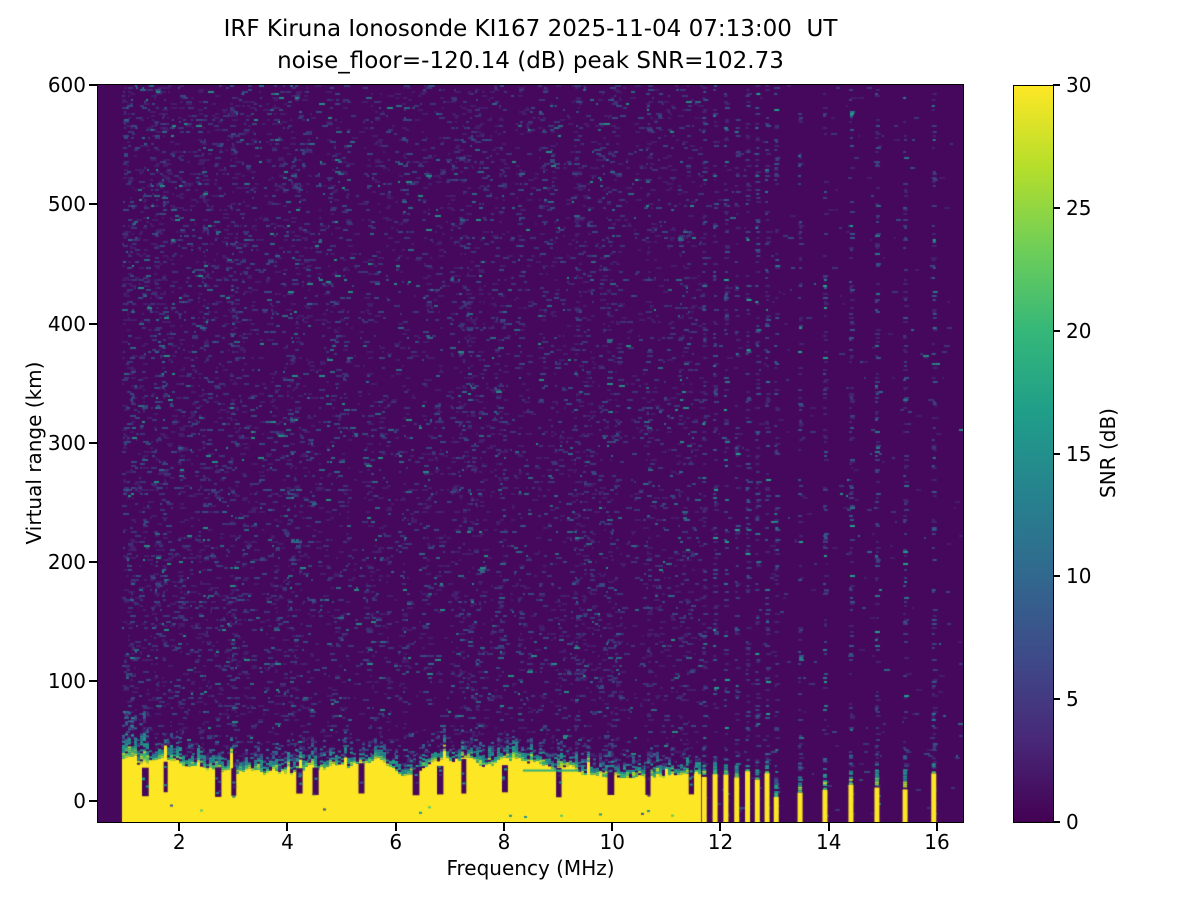  What do you see at coordinates (1033, 454) in the screenshot?
I see `colorbar-gradient` at bounding box center [1033, 454].